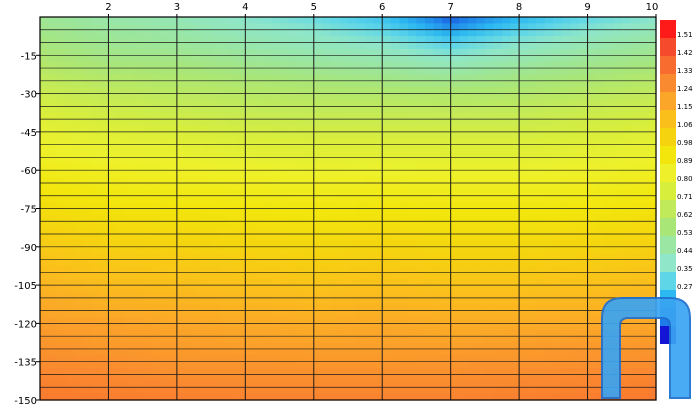  Describe the element at coordinates (685, 215) in the screenshot. I see `colorbar-label: 0.62` at that location.